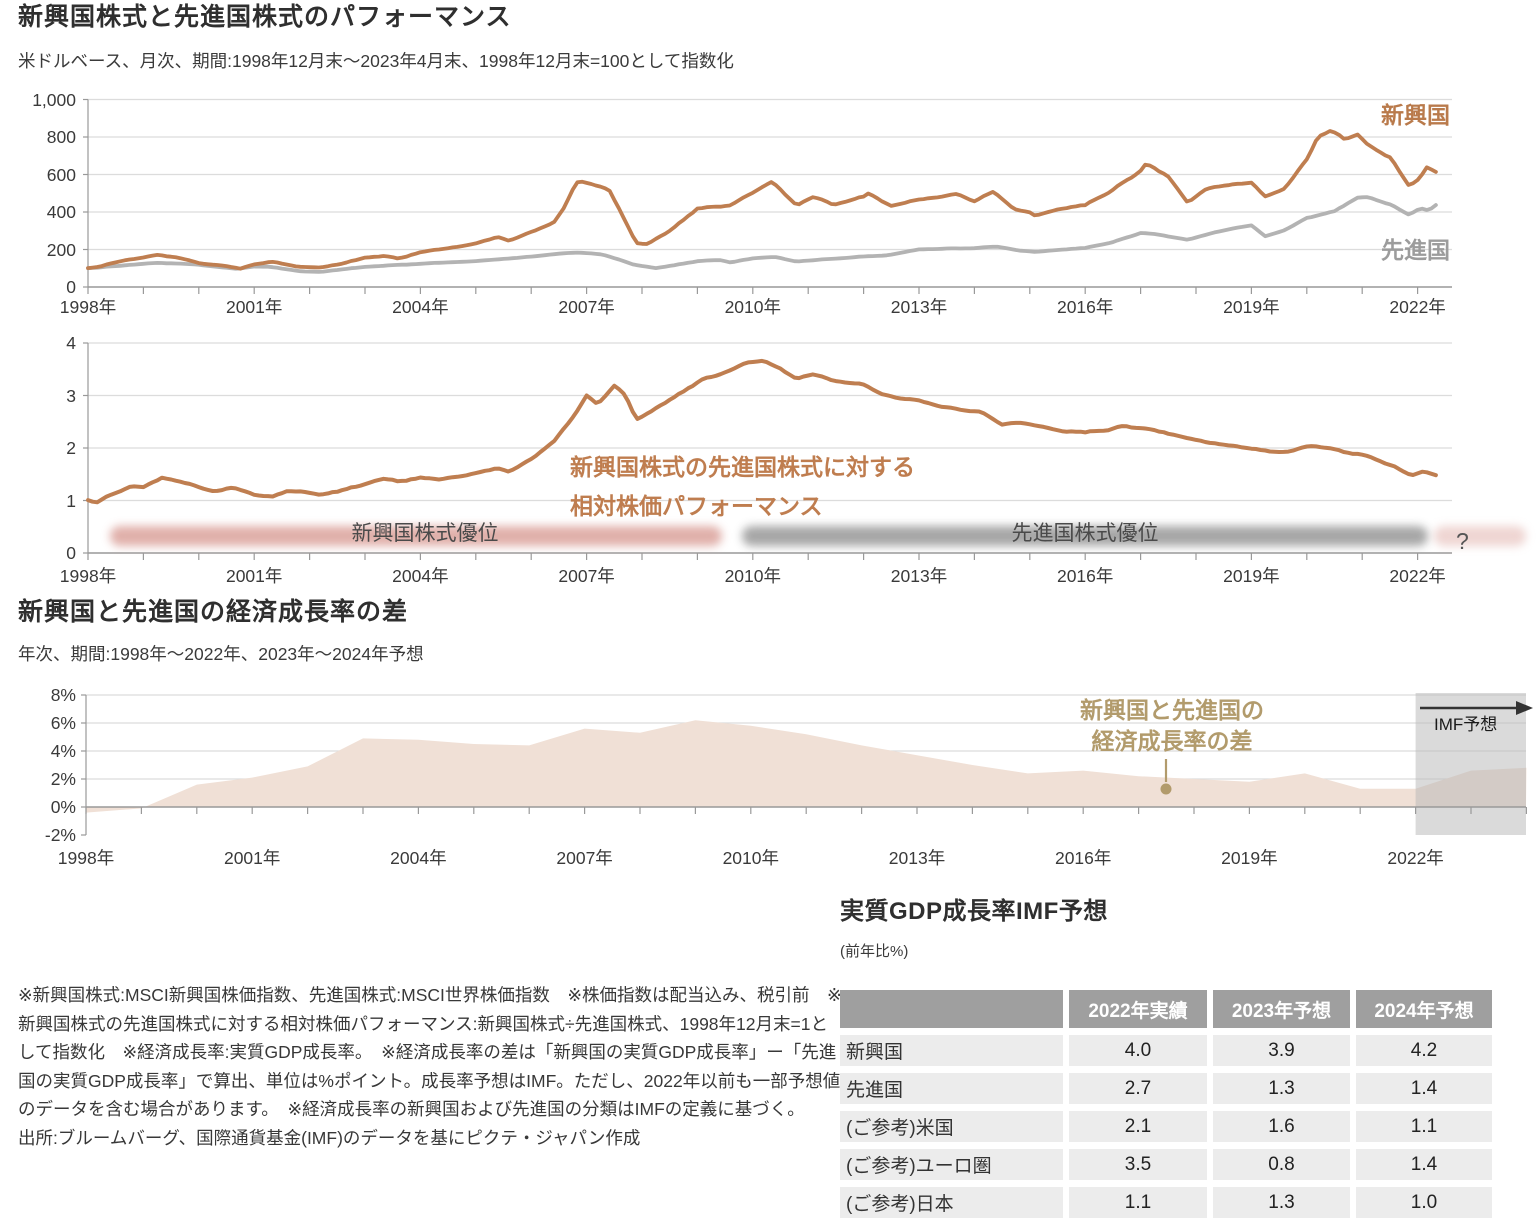 The width and height of the screenshot is (1539, 1229). Describe the element at coordinates (951, 1088) in the screenshot. I see `table-row-label: 先進国` at that location.